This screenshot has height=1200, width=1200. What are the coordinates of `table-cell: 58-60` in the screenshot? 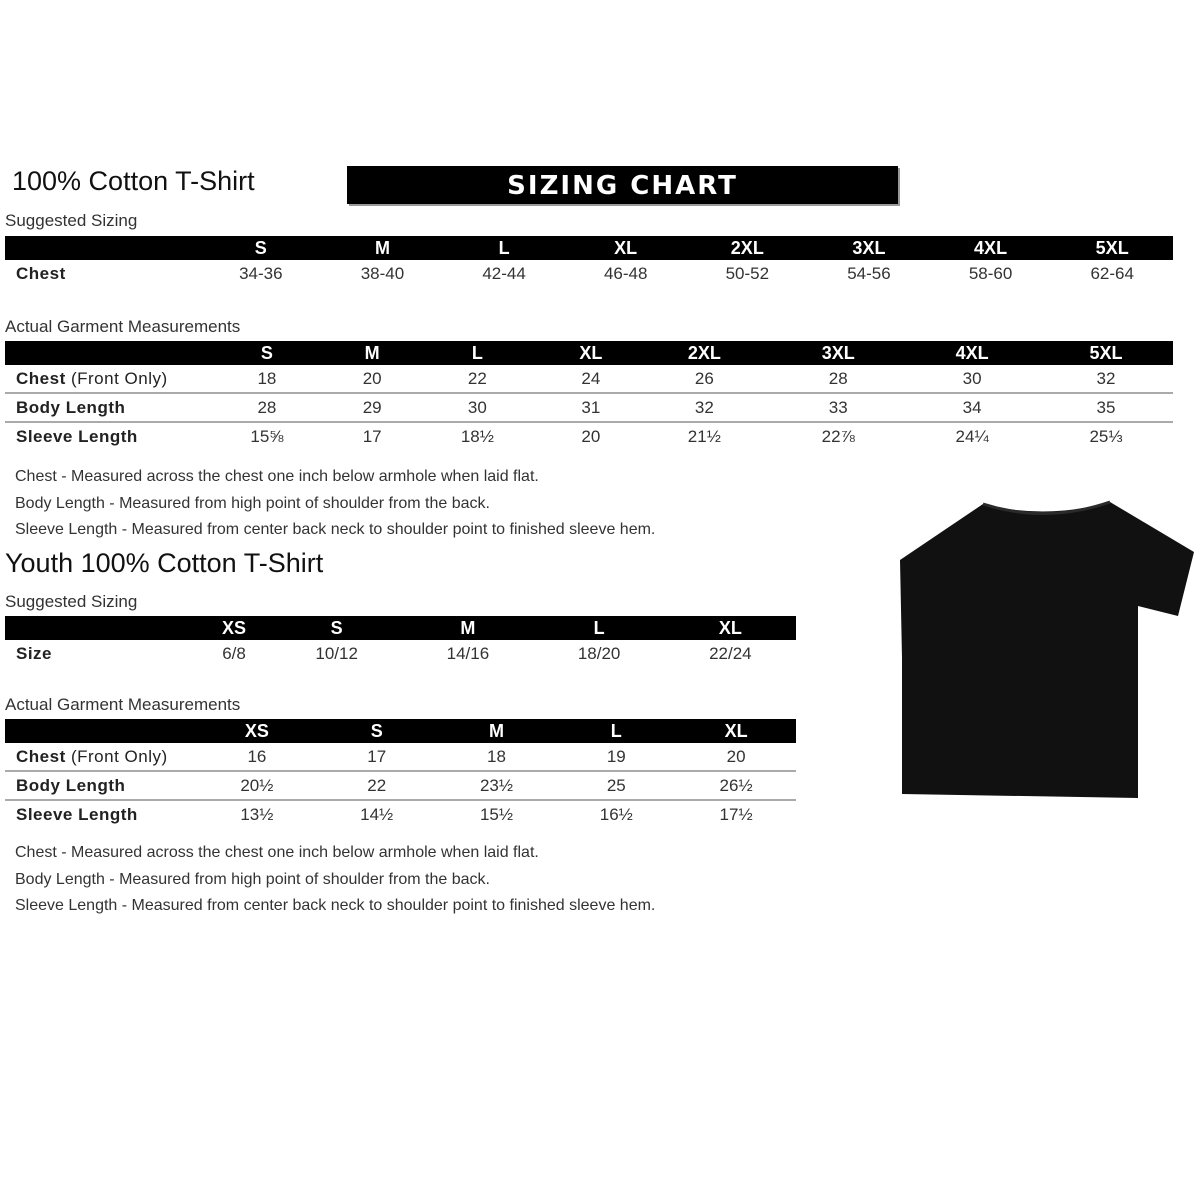 It's located at (990, 273).